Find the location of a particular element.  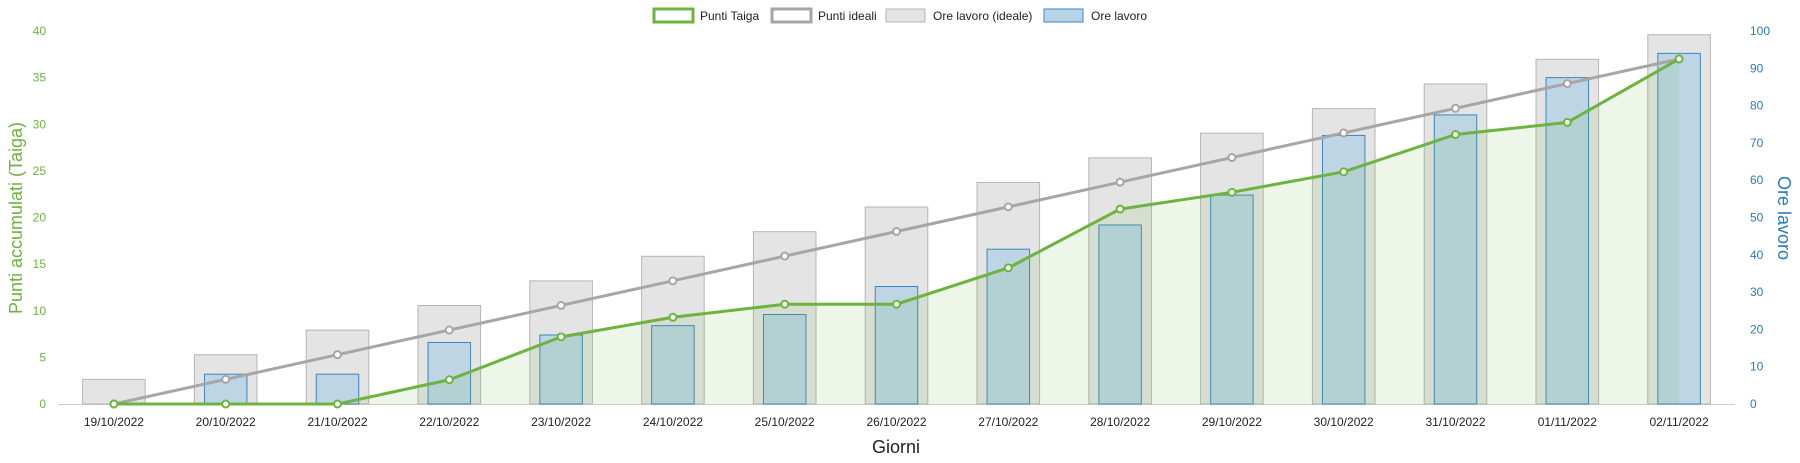

x-tick-label: 21/10/2022 is located at coordinates (337, 422).